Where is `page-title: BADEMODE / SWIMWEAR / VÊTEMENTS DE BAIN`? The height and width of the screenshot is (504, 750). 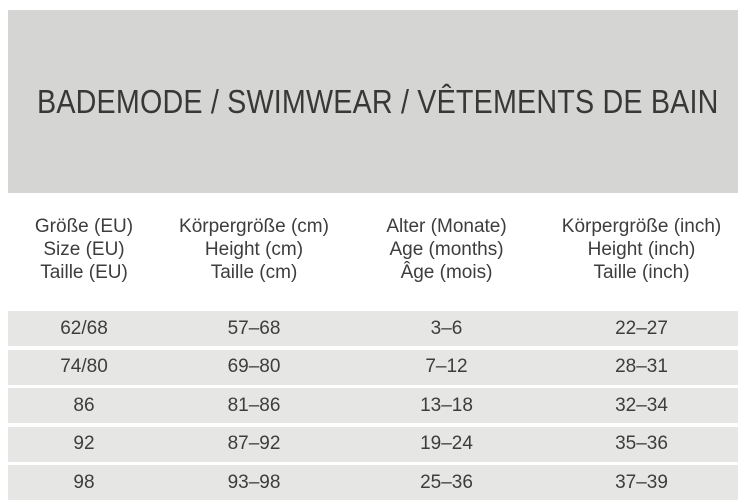
page-title: BADEMODE / SWIMWEAR / VÊTEMENTS DE BAIN is located at coordinates (378, 101).